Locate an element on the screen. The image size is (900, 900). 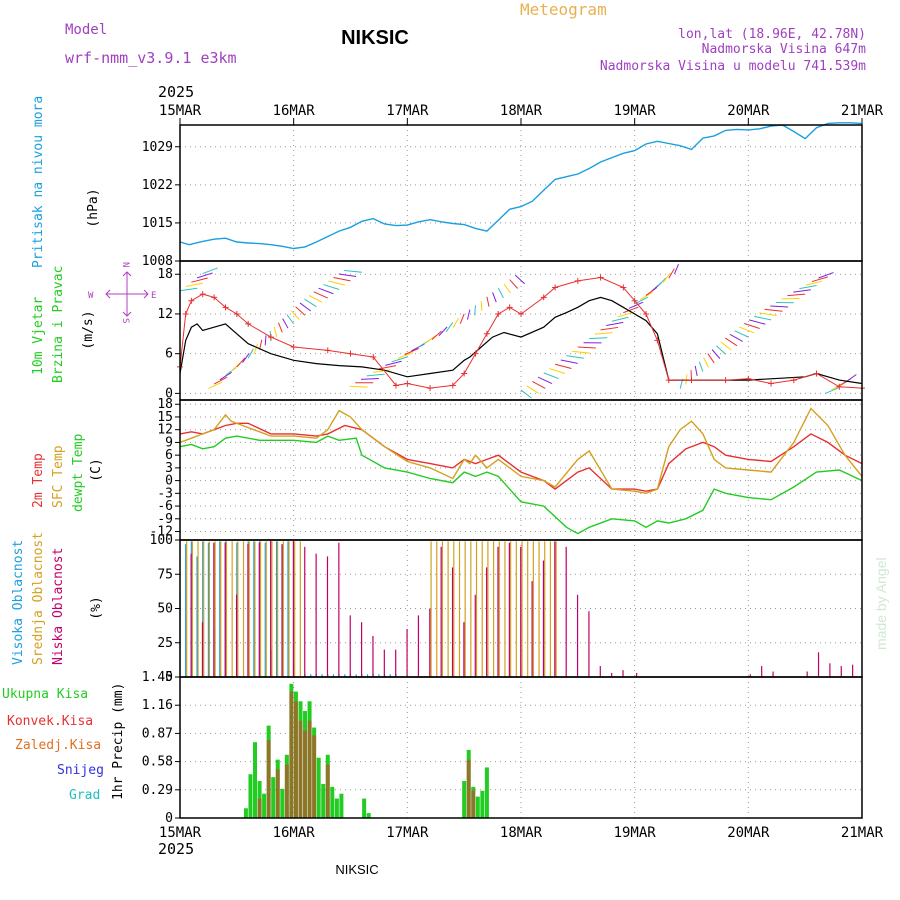
cloud-label-high: Visoka Oblacnost is located at coordinates (18, 602).